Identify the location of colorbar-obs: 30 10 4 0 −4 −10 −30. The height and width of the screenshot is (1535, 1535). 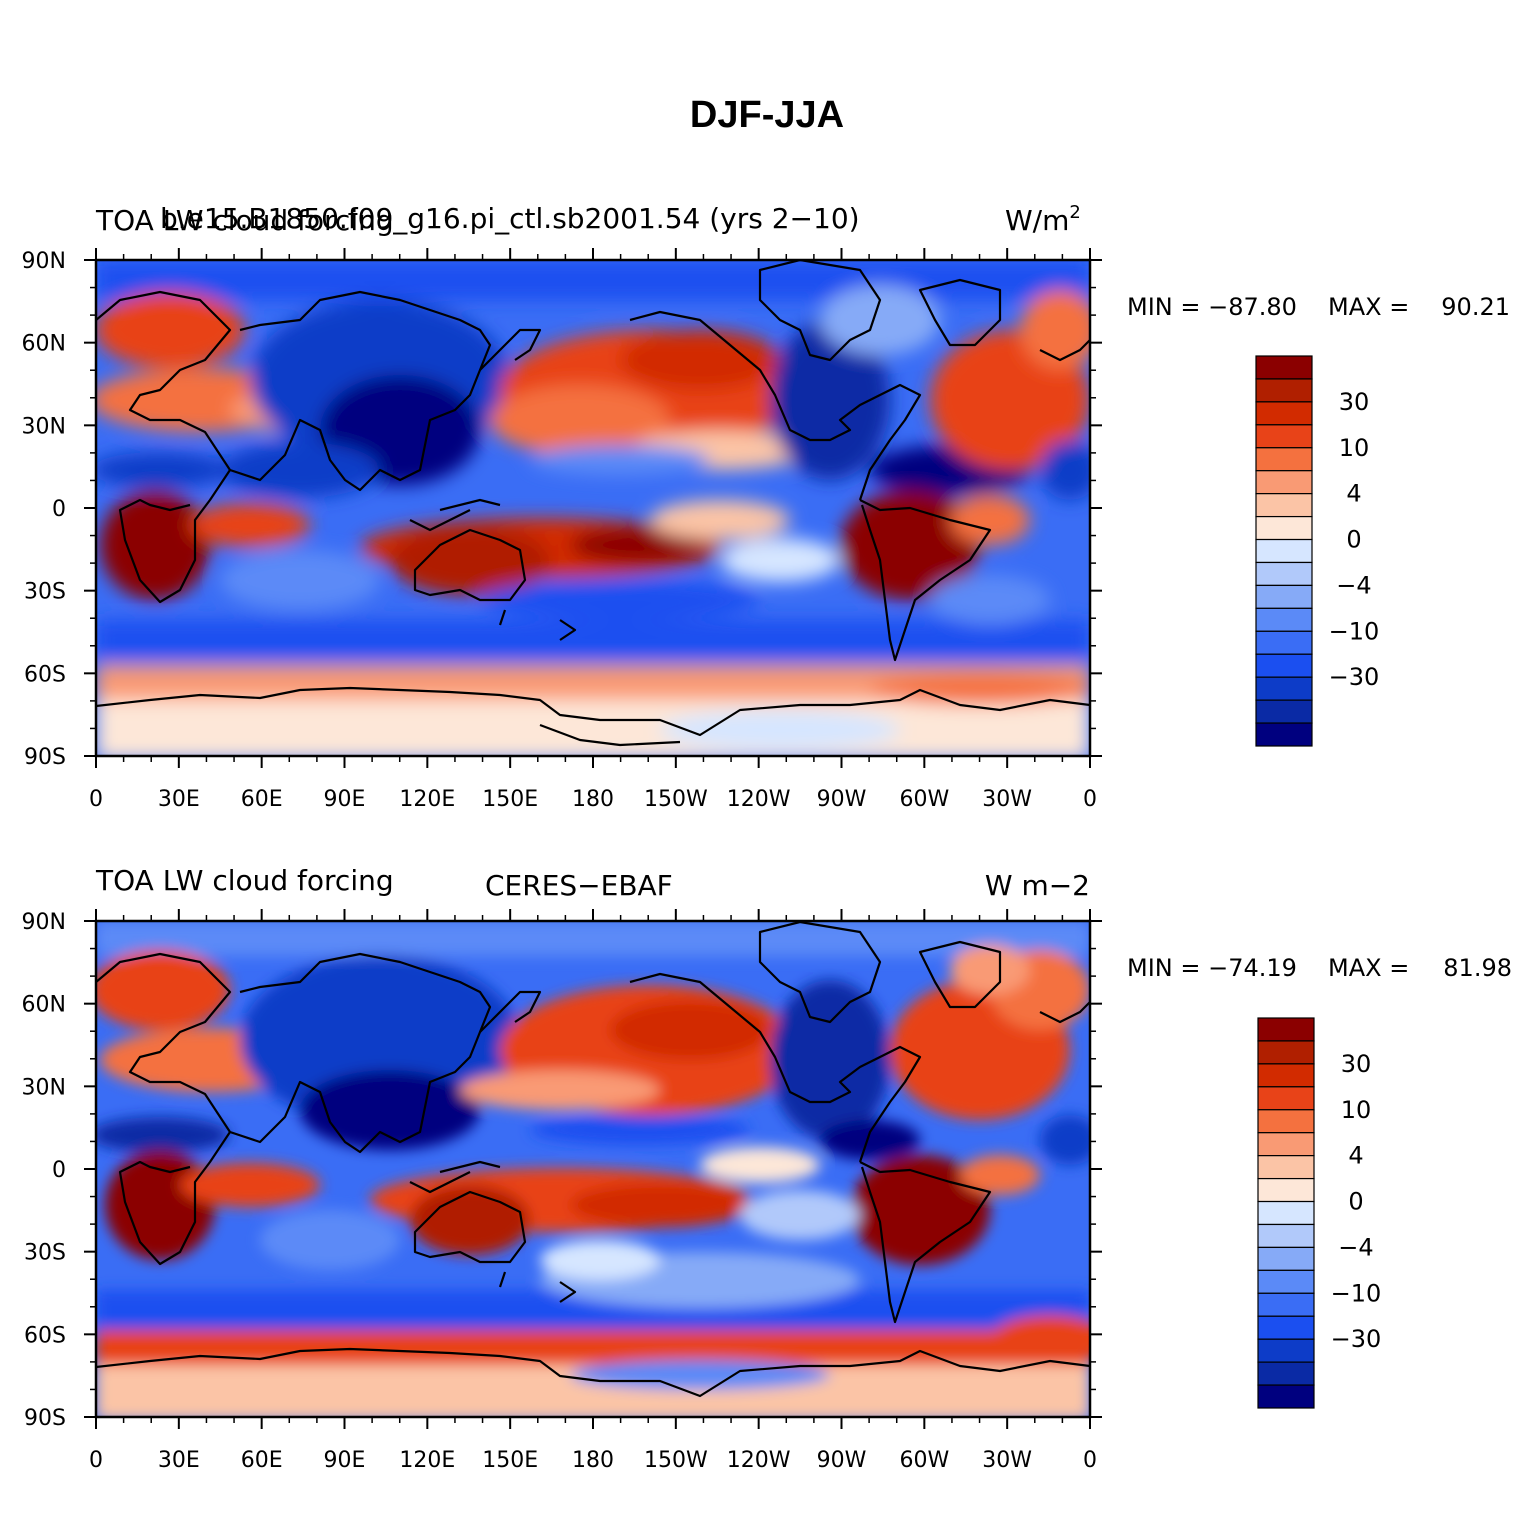
(1319, 1213).